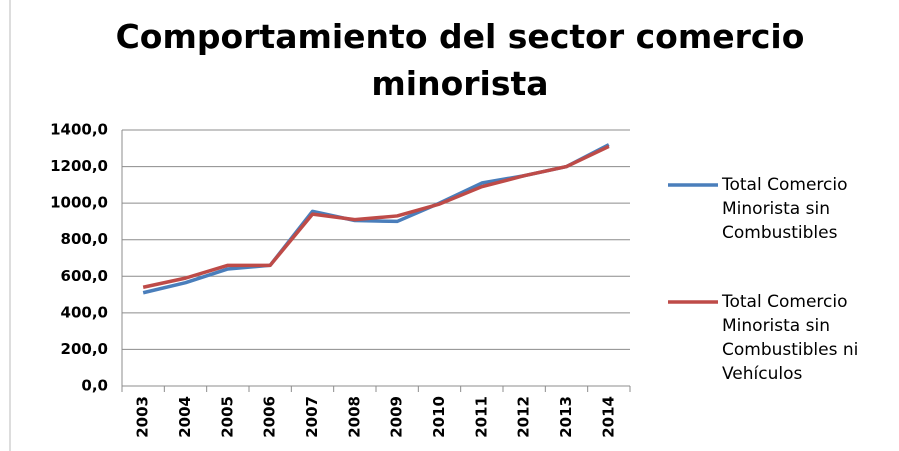 The height and width of the screenshot is (451, 899). What do you see at coordinates (481, 417) in the screenshot?
I see `x-tick-label: 2011` at bounding box center [481, 417].